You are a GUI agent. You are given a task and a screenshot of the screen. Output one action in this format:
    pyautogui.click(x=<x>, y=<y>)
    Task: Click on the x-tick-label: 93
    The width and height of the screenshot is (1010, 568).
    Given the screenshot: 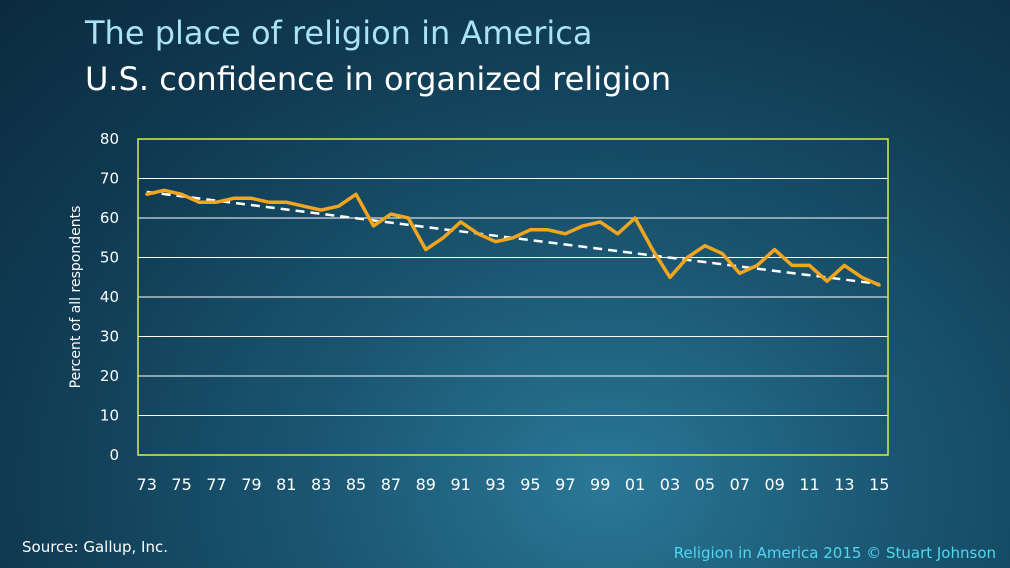 What is the action you would take?
    pyautogui.click(x=495, y=484)
    